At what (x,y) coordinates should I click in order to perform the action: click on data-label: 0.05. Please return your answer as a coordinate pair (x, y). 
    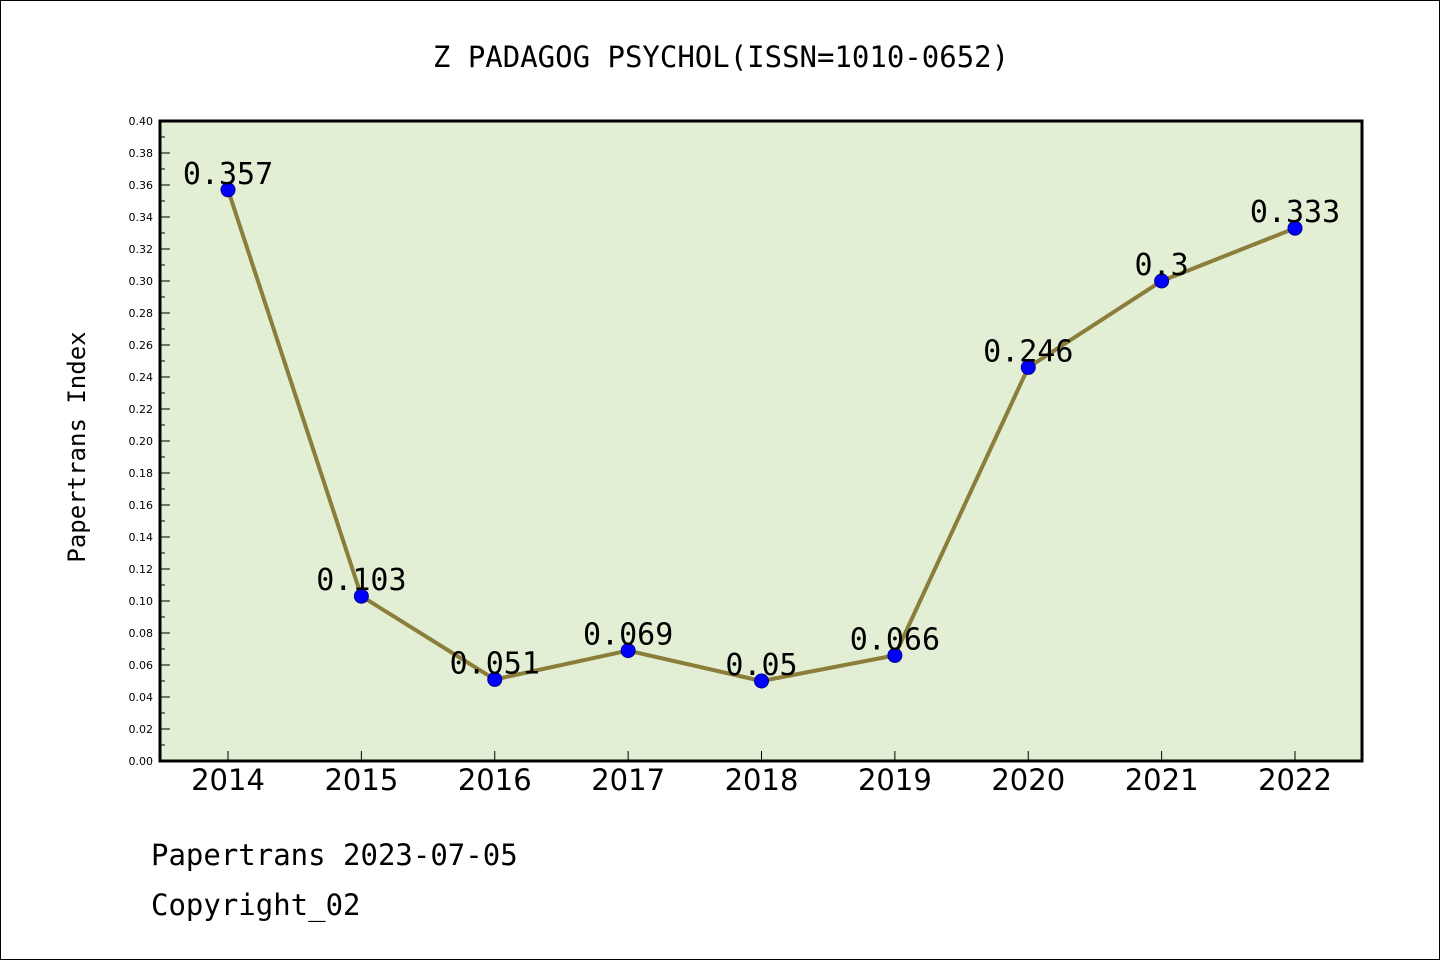
    Looking at the image, I should click on (761, 665).